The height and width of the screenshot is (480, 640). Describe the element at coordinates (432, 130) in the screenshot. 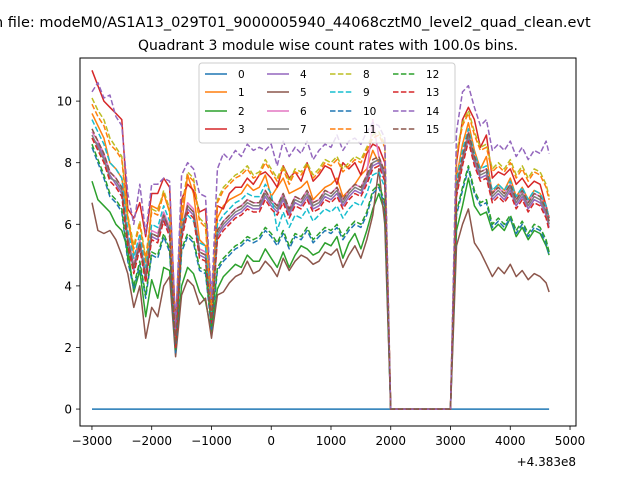

I see `legend-label: 15` at that location.